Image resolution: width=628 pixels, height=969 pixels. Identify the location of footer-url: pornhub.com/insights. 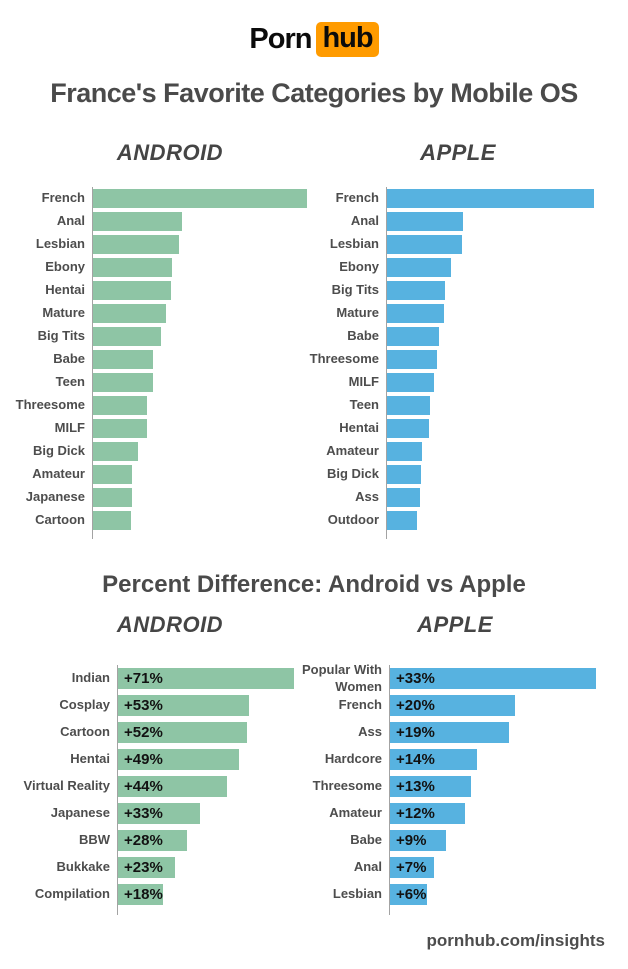
(516, 940).